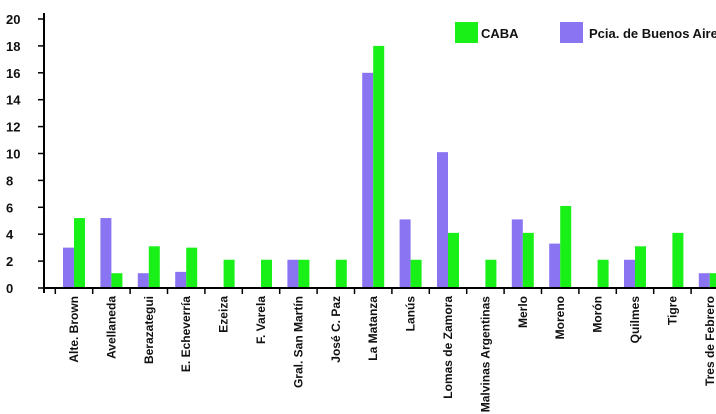  Describe the element at coordinates (652, 33) in the screenshot. I see `legend-label: Pcia. de Buenos Aires` at that location.